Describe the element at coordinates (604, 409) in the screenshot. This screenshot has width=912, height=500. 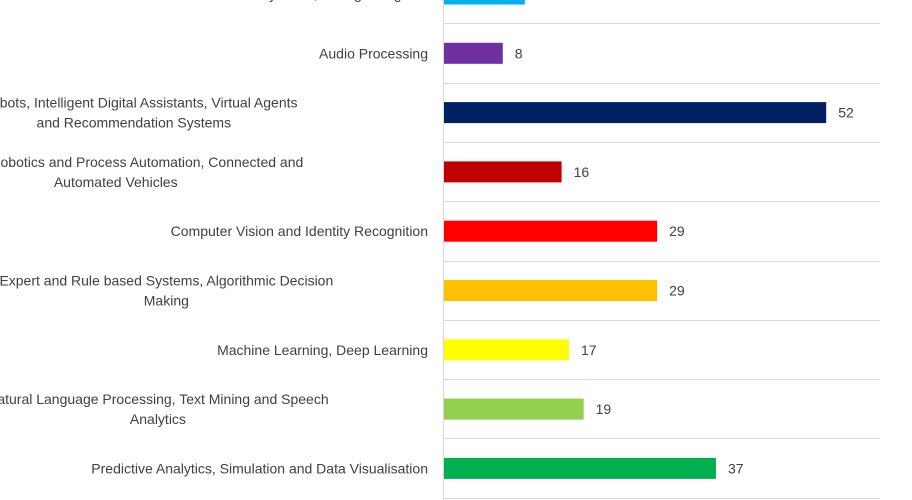
I see `data-label: 19` at that location.